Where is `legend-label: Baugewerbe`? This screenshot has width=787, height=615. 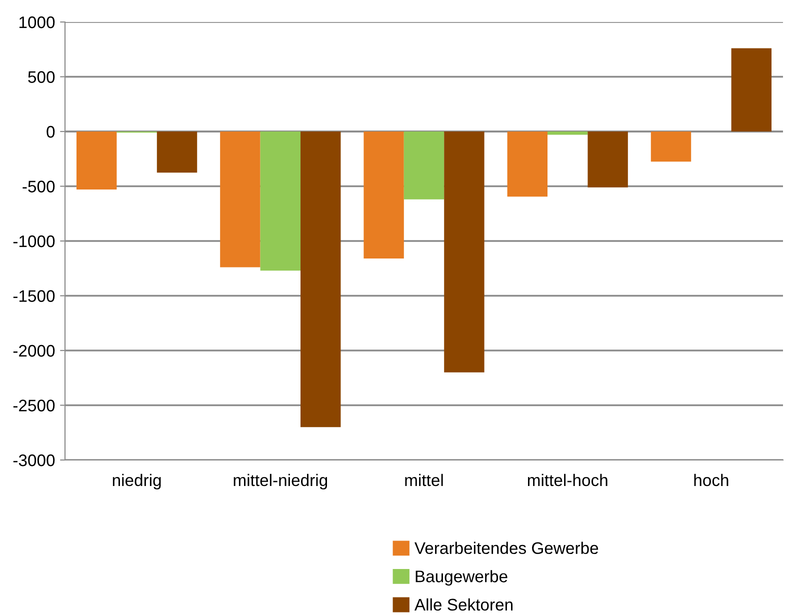
legend-label: Baugewerbe is located at coordinates (462, 578).